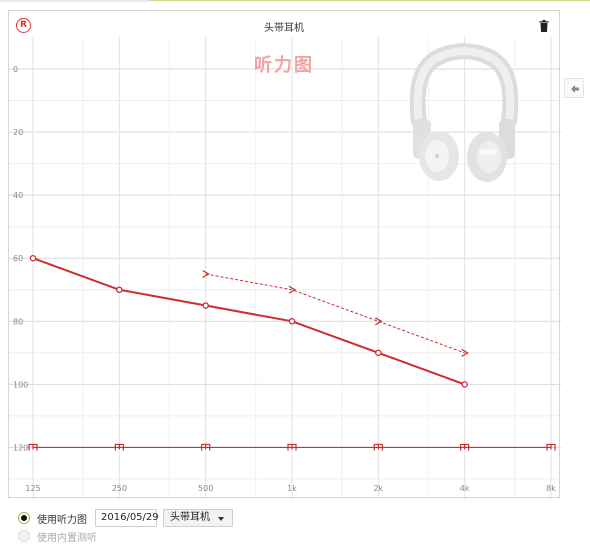 The height and width of the screenshot is (554, 590). What do you see at coordinates (292, 488) in the screenshot?
I see `x-tick-label: 1k` at bounding box center [292, 488].